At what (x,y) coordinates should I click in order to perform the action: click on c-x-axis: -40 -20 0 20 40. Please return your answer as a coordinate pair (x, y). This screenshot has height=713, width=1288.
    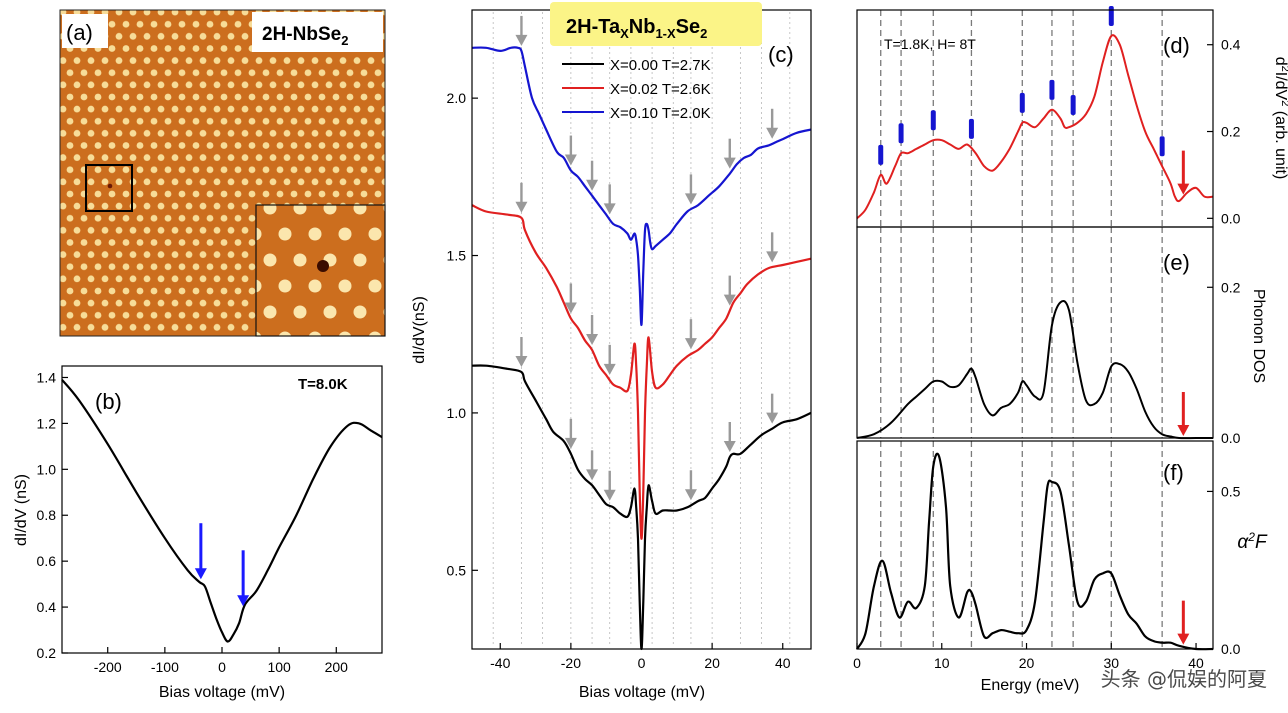
    Looking at the image, I should click on (640, 657).